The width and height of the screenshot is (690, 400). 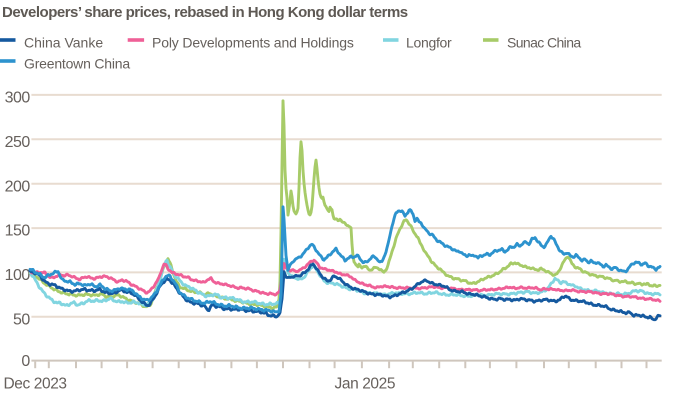 What do you see at coordinates (25, 361) in the screenshot?
I see `svg-text: 0` at bounding box center [25, 361].